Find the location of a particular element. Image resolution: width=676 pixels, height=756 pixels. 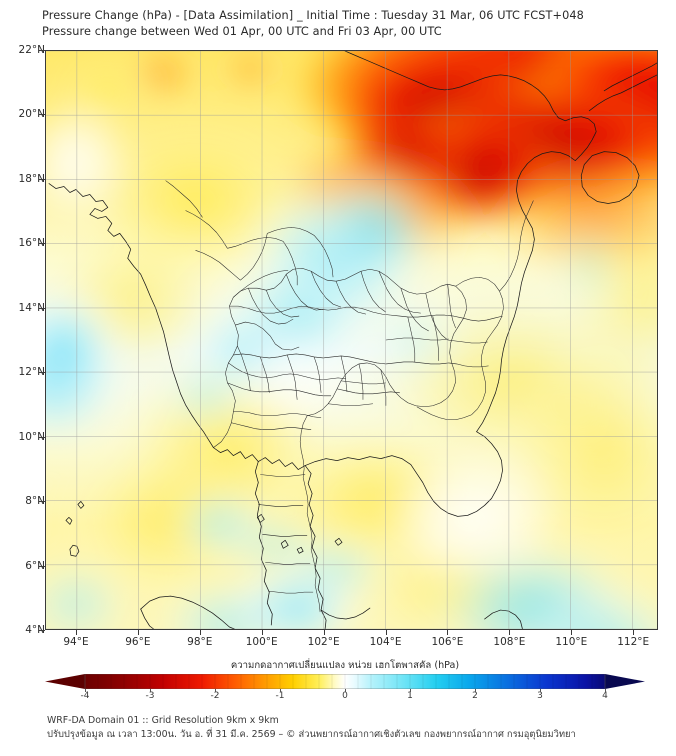

colorbar-tick-label: -4 is located at coordinates (85, 696).